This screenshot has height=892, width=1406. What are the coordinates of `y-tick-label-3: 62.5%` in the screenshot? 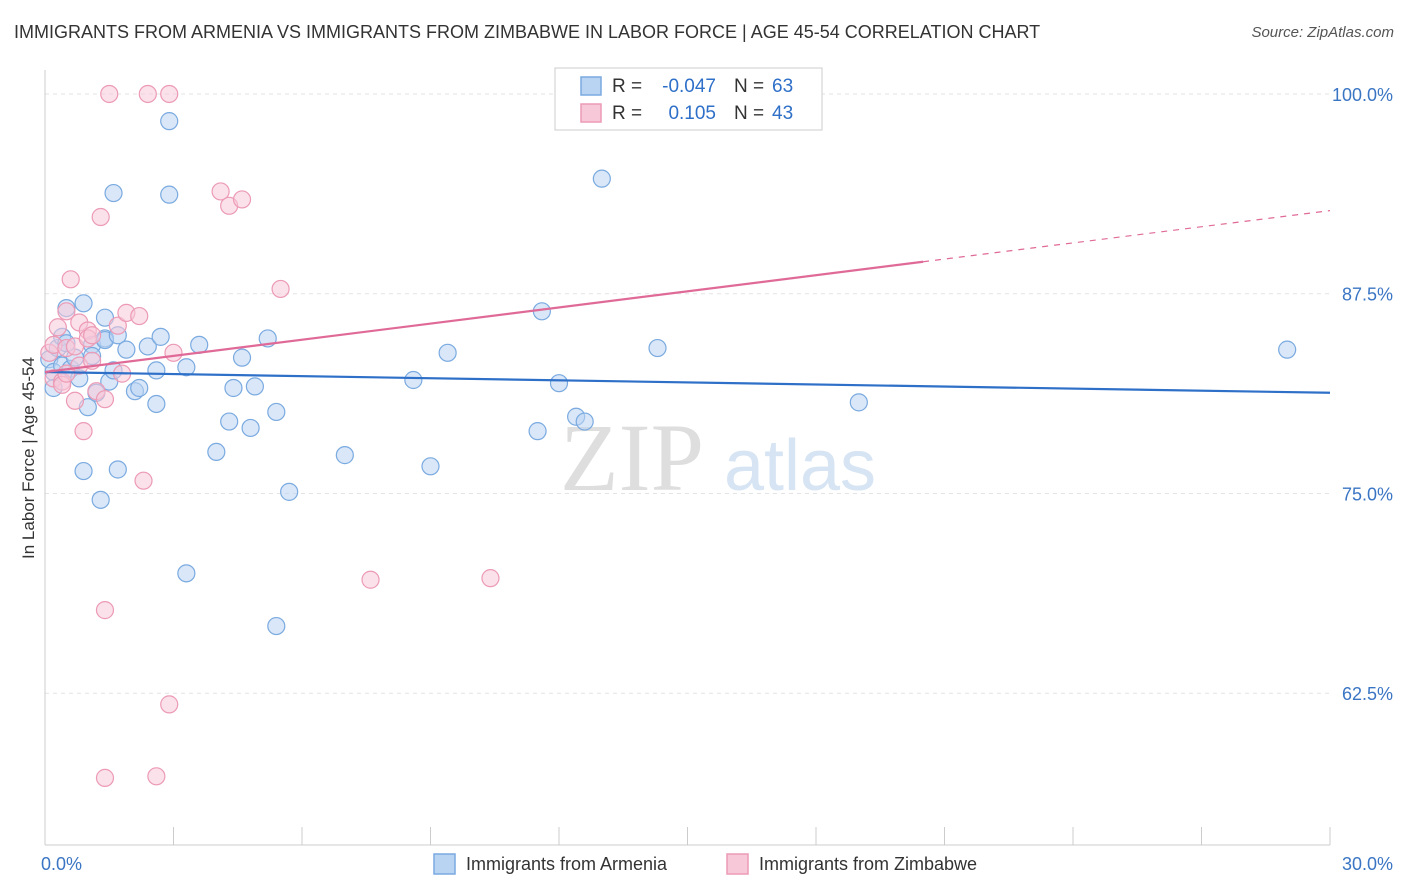 It's located at (1367, 694).